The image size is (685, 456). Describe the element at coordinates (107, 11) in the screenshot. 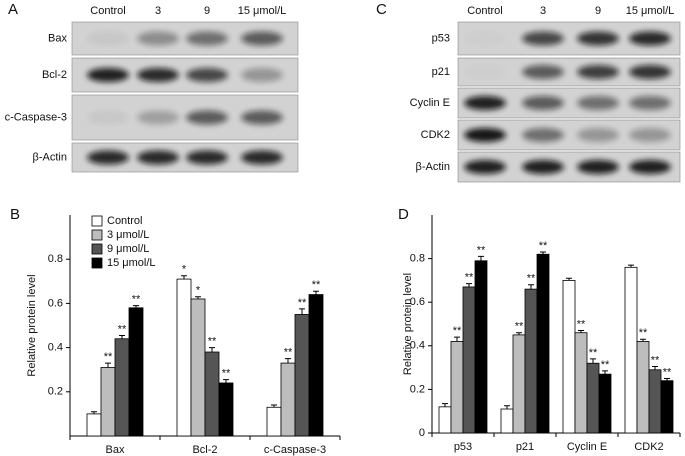

I see `lane-label: Control` at that location.